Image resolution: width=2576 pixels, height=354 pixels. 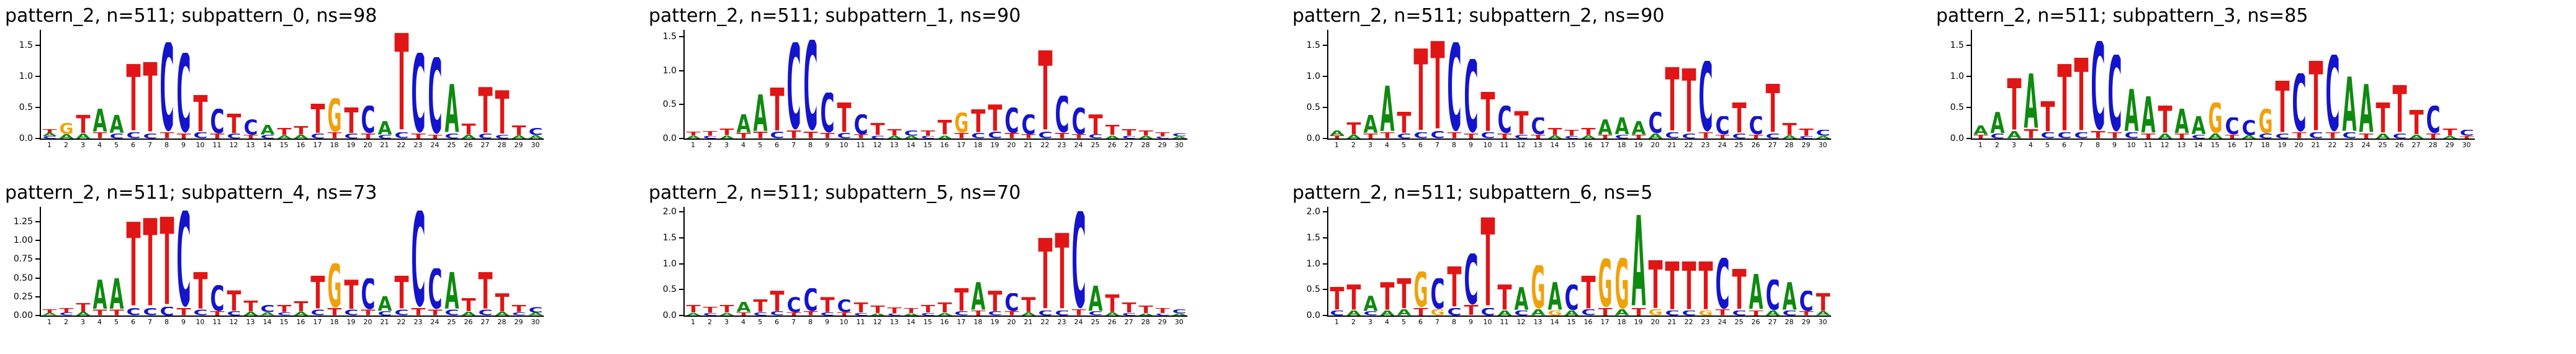 What do you see at coordinates (1957, 45) in the screenshot?
I see `y-tick-label: 1.5` at bounding box center [1957, 45].